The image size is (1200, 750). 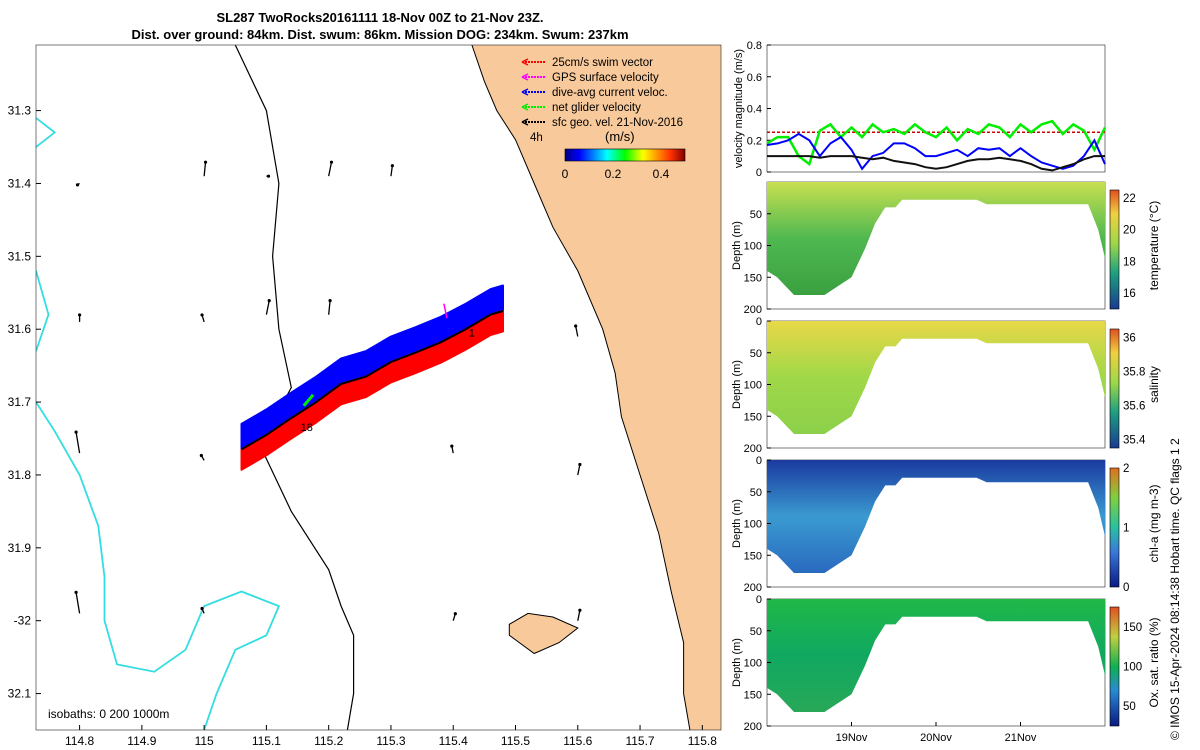 What do you see at coordinates (936, 738) in the screenshot?
I see `section-x-tick-label: 20Nov` at bounding box center [936, 738].